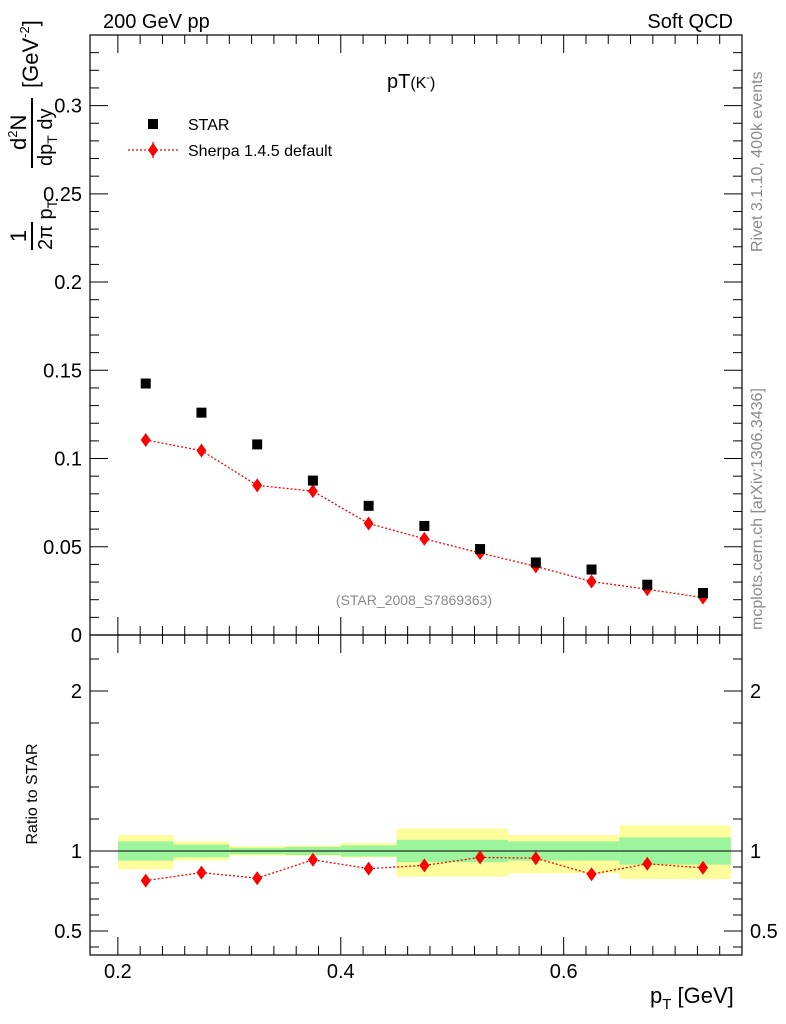 The image size is (786, 1024). Describe the element at coordinates (428, 78) in the screenshot. I see `title-sup: -` at that location.